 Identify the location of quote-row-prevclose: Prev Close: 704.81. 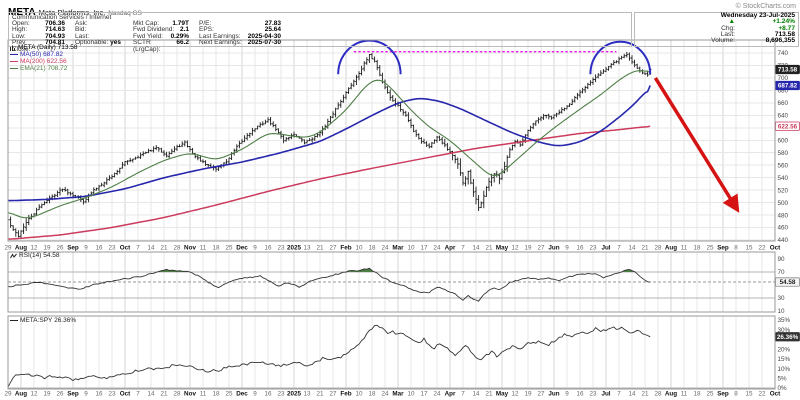
(38, 46).